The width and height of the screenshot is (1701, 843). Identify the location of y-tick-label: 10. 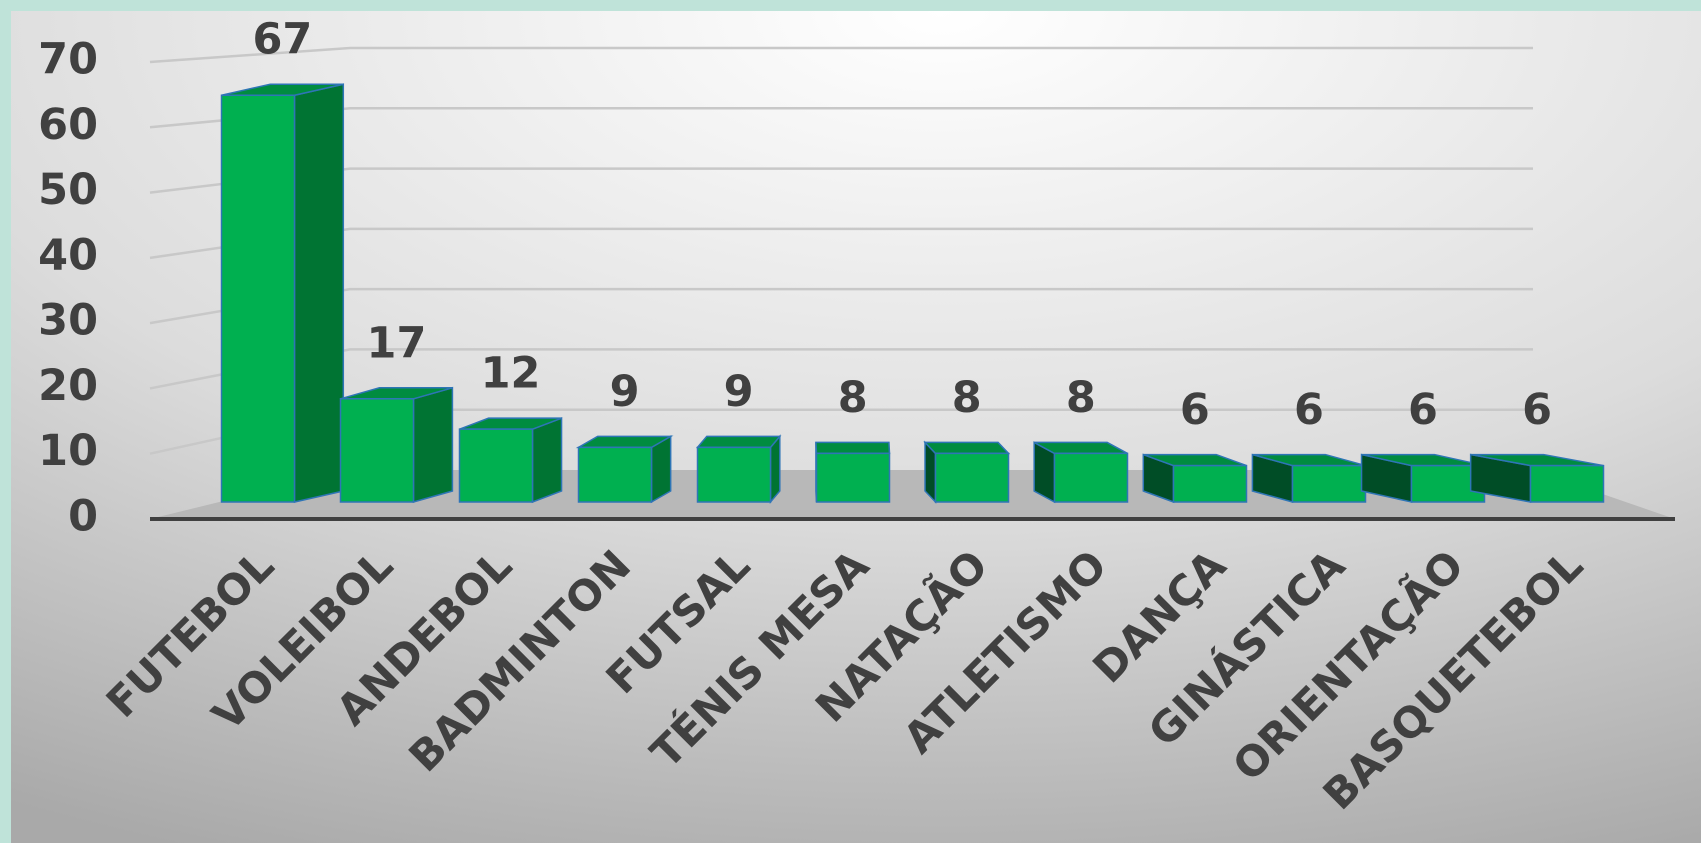
(68, 451).